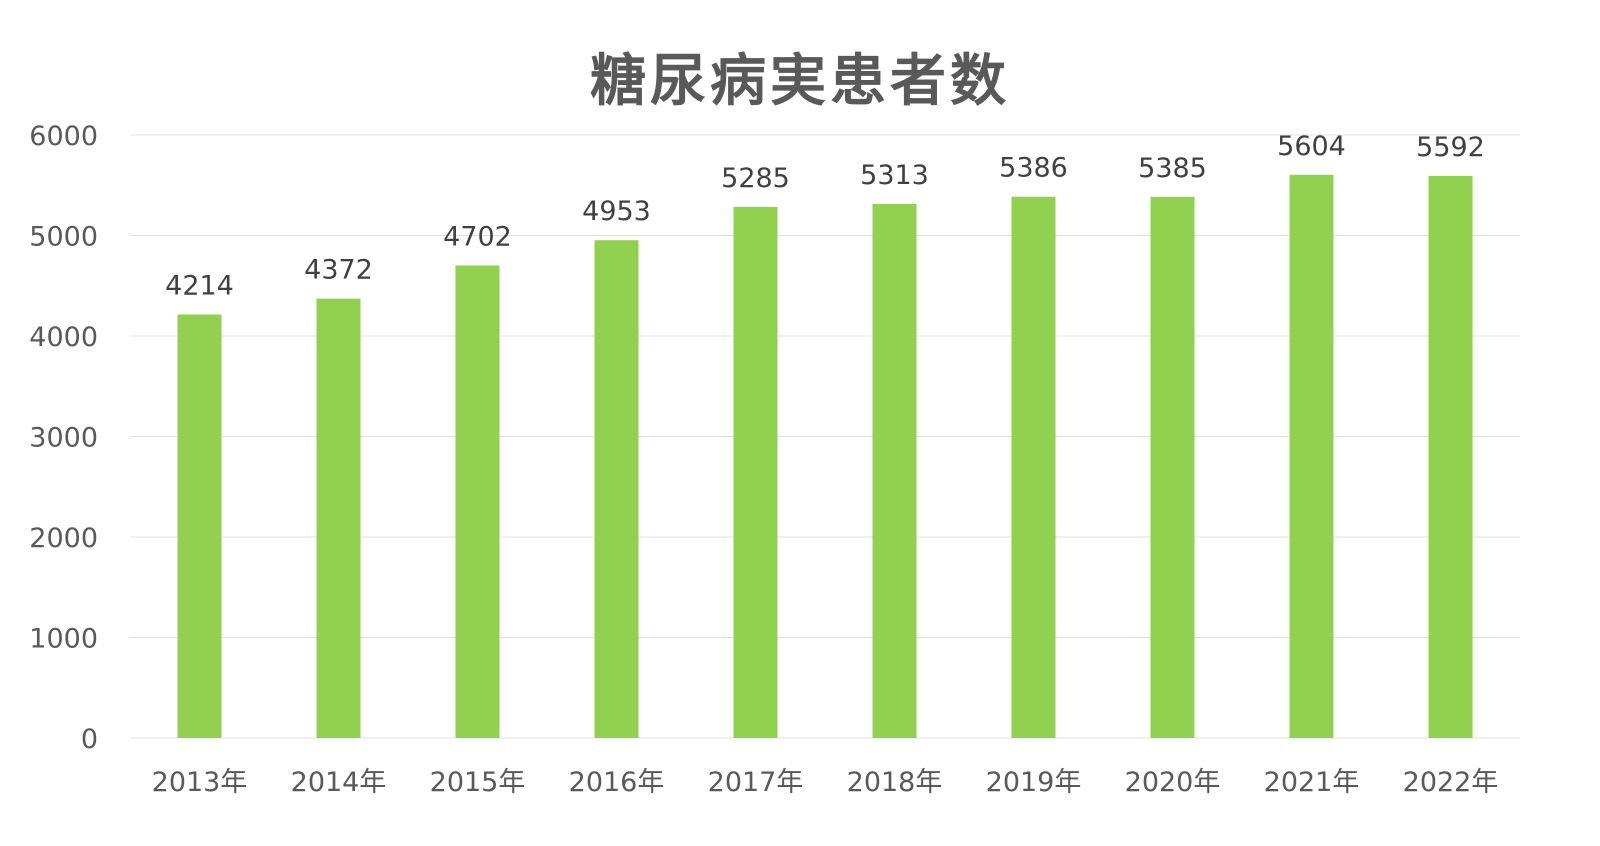 This screenshot has width=1600, height=846. I want to click on x-tick-label: 2020年, so click(1173, 782).